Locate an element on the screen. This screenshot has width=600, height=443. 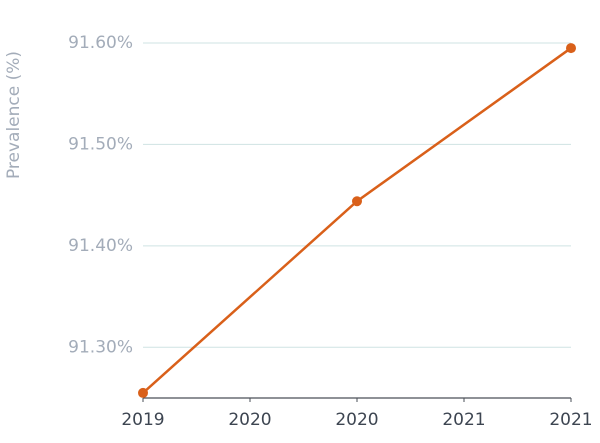
y-tick-label: 91.50% is located at coordinates (100, 144).